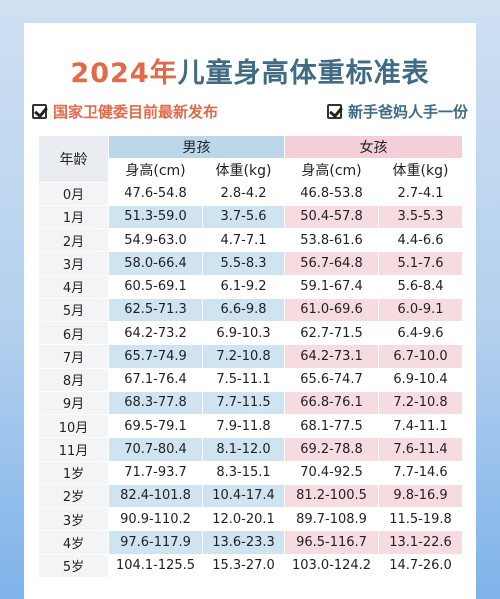  I want to click on table-row: 8月 67.1-76.4 7.5-11.1 65.6-74.7 6.9-10.4, so click(250, 379).